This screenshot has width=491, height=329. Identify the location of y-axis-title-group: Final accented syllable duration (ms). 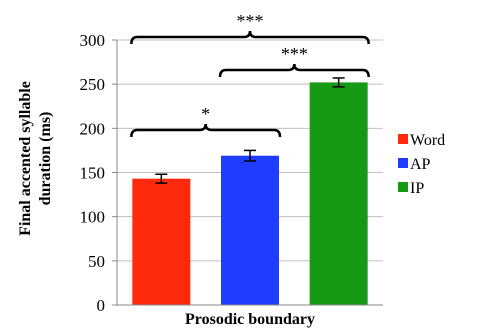
(35, 158).